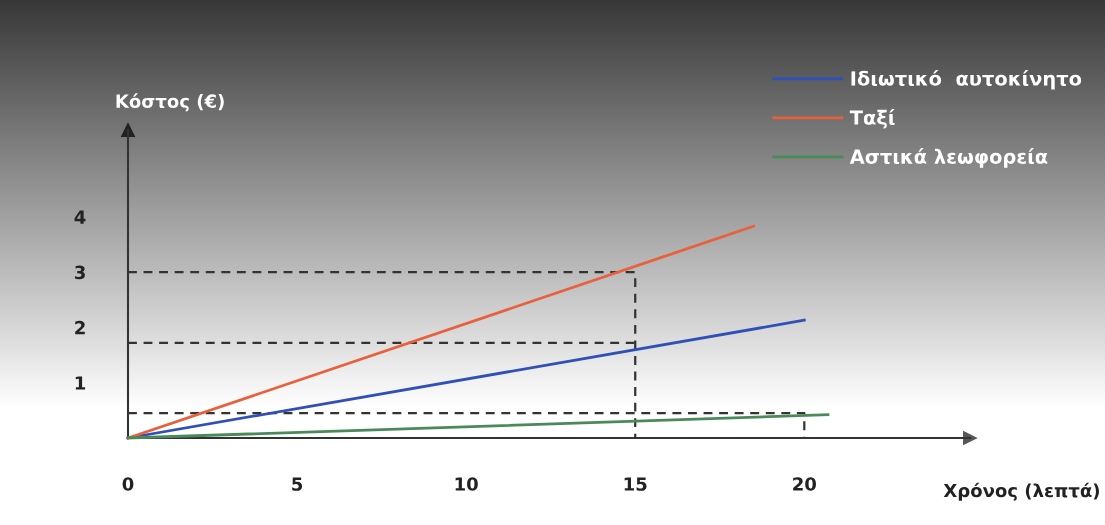 Image resolution: width=1105 pixels, height=525 pixels. What do you see at coordinates (80, 217) in the screenshot?
I see `y-tick-label: 4` at bounding box center [80, 217].